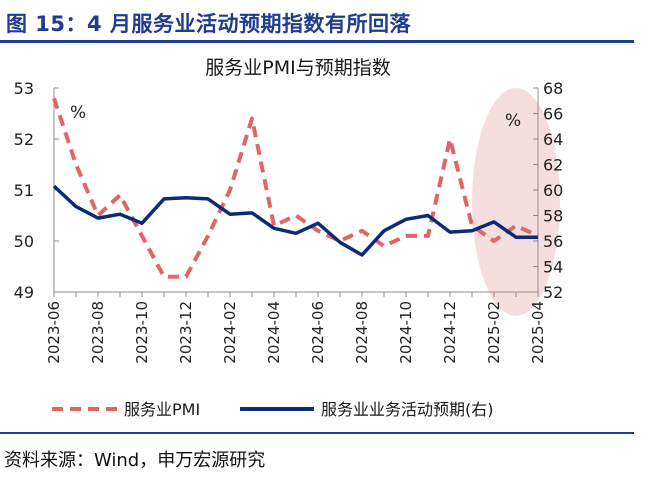  Describe the element at coordinates (553, 88) in the screenshot. I see `right-tick-label: 68` at that location.